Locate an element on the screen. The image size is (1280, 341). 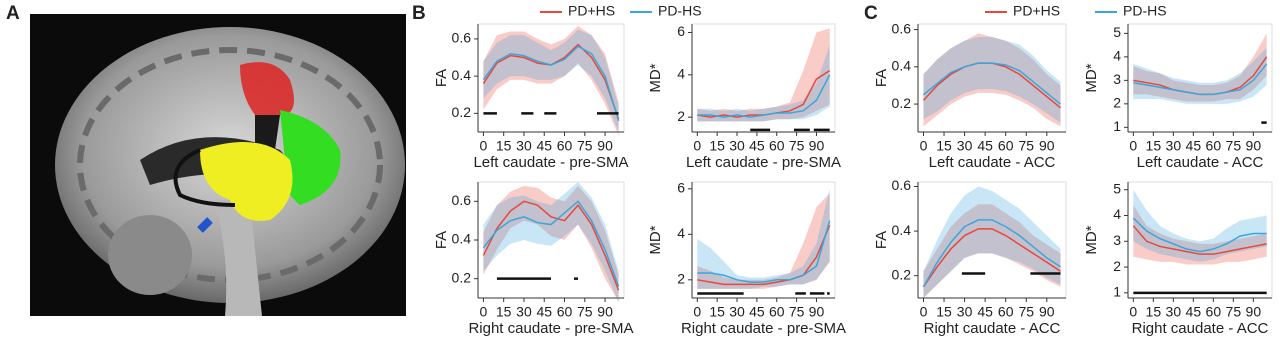
x-axis-title: Left caudate - pre-SMA is located at coordinates (550, 162).